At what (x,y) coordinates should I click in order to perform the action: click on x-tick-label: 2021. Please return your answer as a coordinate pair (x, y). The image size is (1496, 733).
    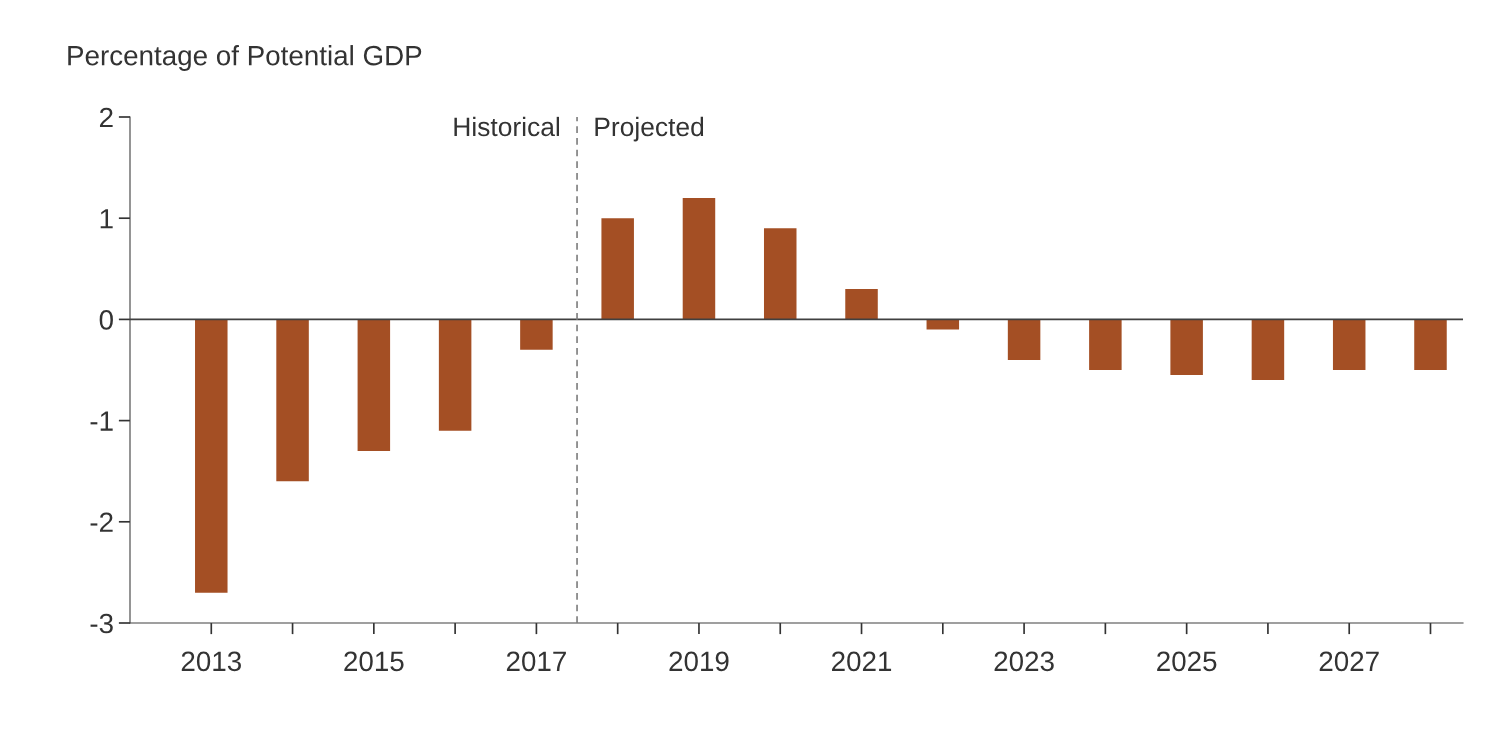
    Looking at the image, I should click on (862, 661).